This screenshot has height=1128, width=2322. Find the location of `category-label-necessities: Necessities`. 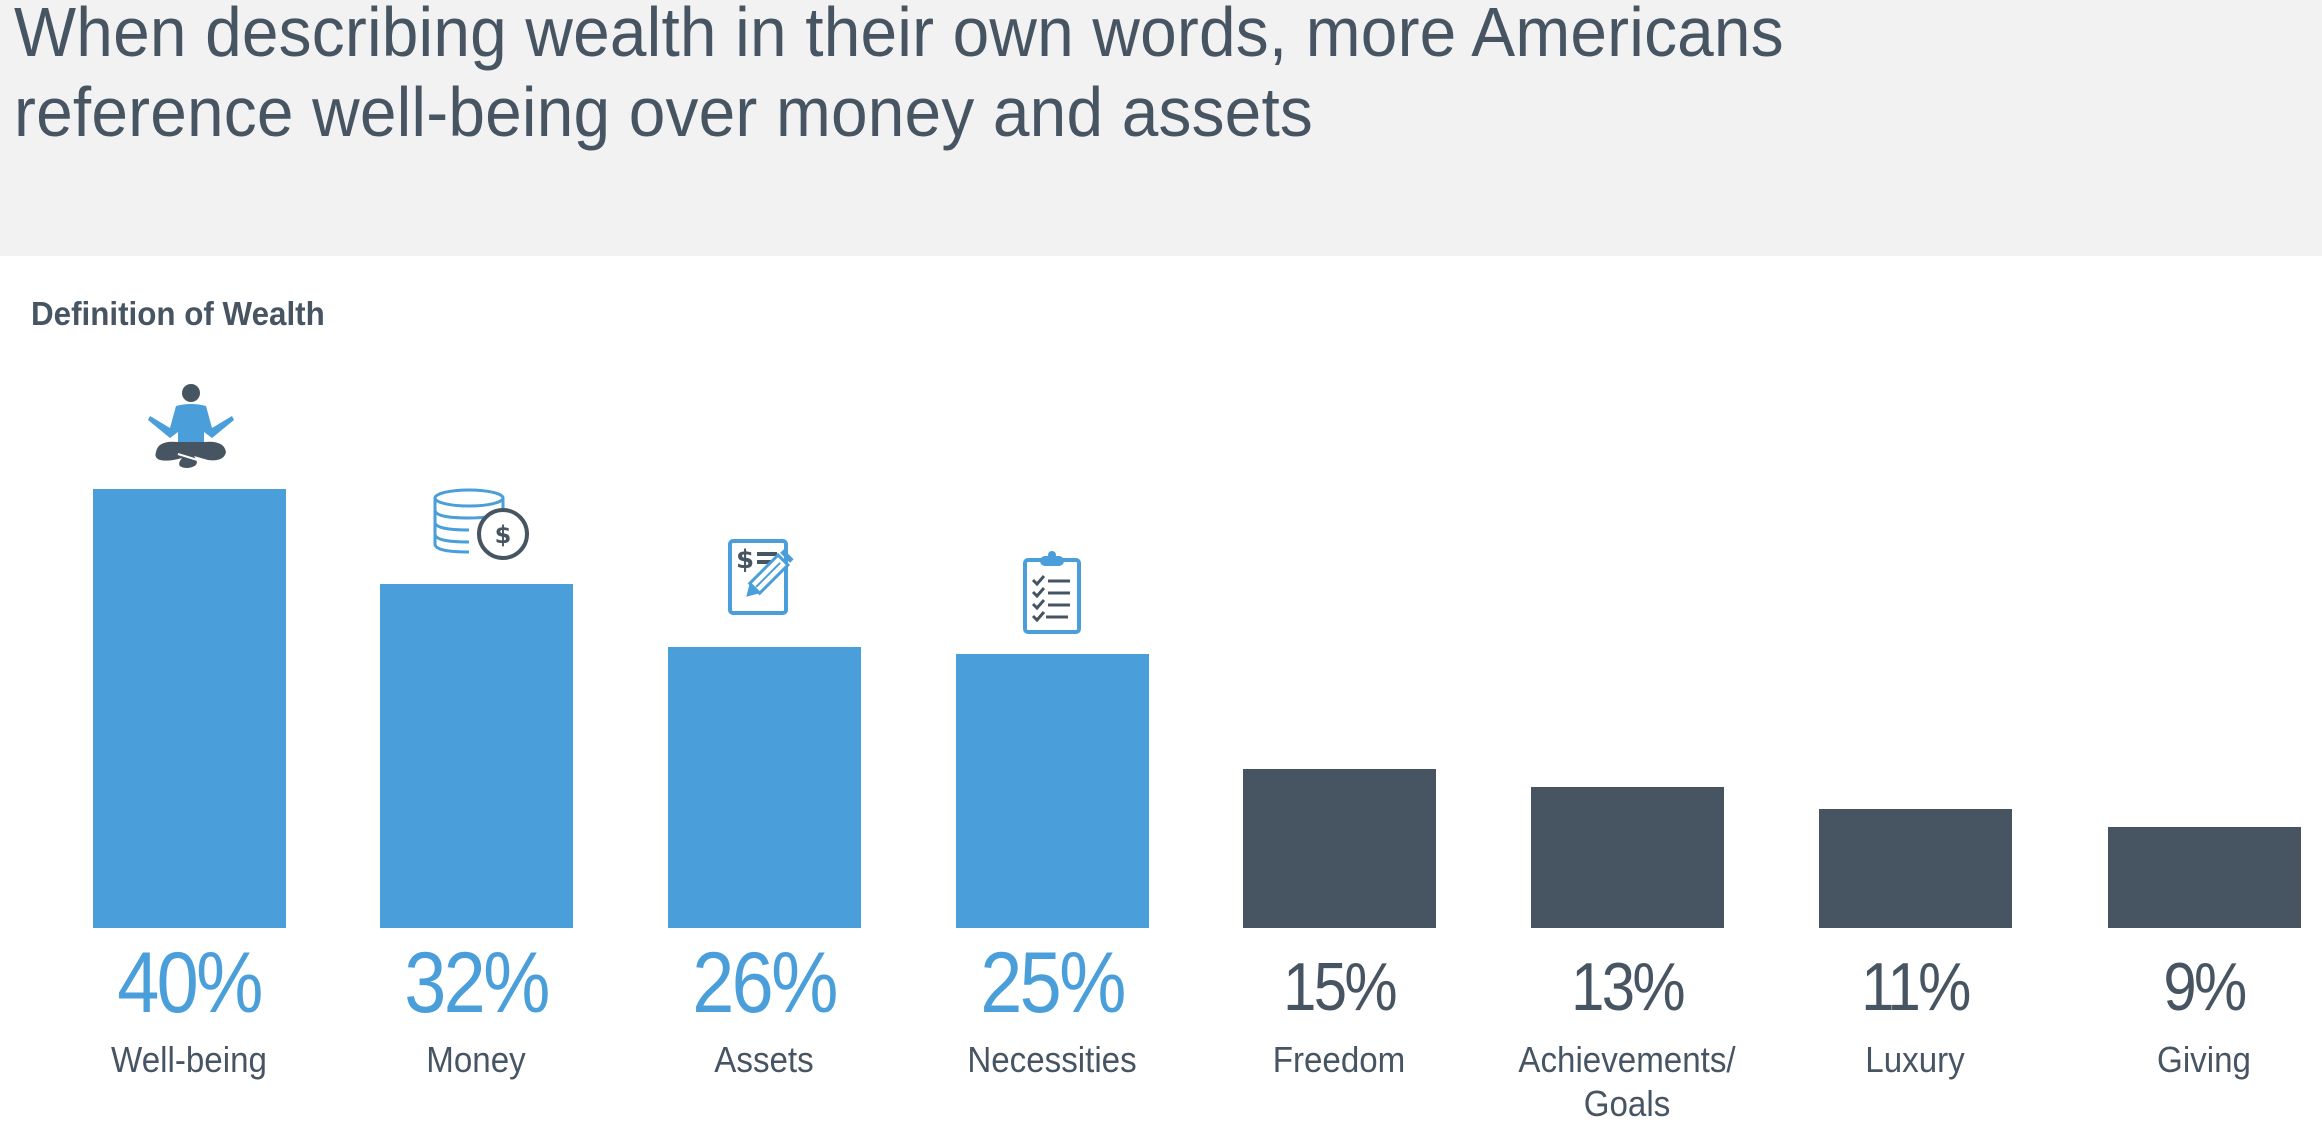

category-label-necessities: Necessities is located at coordinates (1052, 1059).